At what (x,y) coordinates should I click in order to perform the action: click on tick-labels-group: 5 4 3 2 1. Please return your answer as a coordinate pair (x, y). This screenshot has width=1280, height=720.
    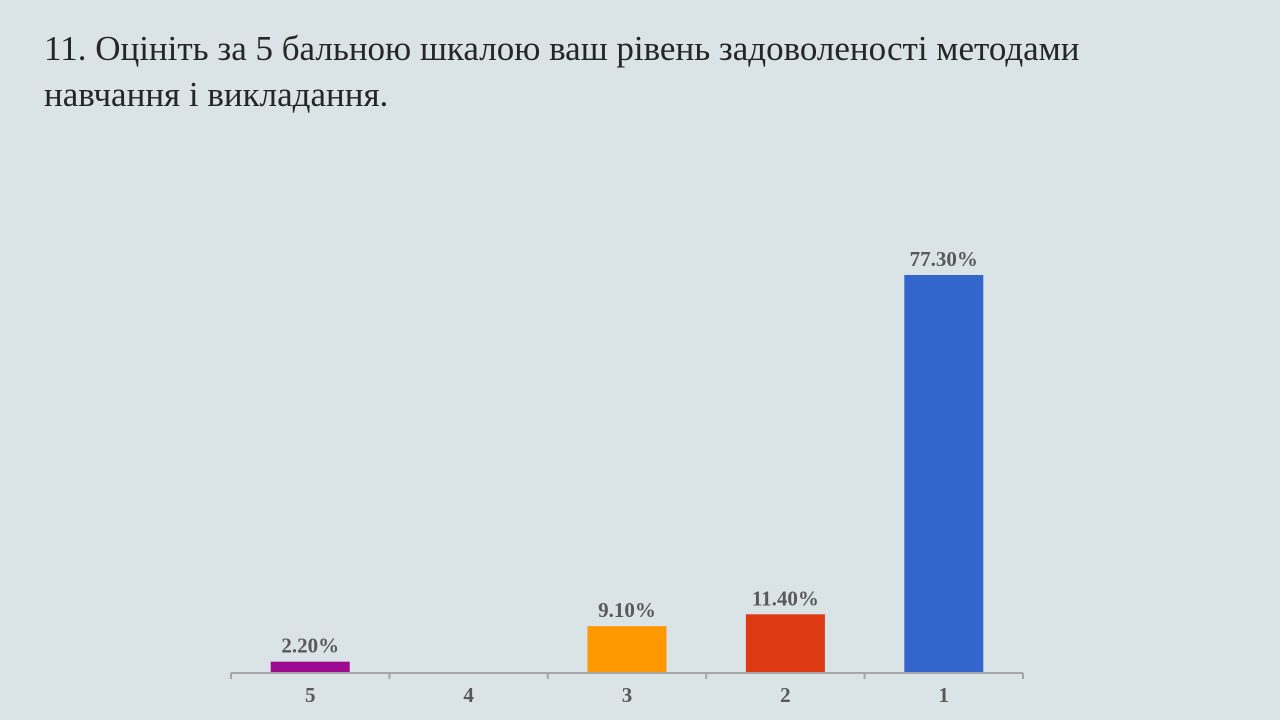
    Looking at the image, I should click on (627, 695).